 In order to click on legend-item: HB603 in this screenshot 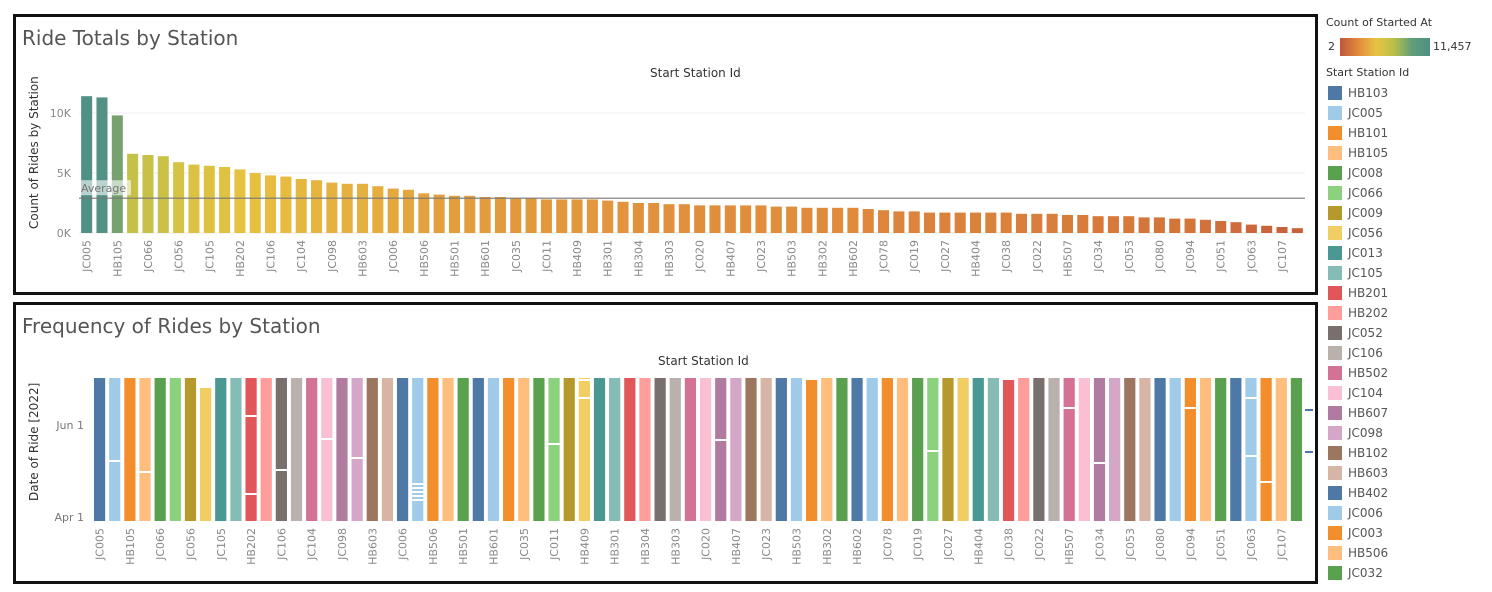, I will do `click(1358, 473)`.